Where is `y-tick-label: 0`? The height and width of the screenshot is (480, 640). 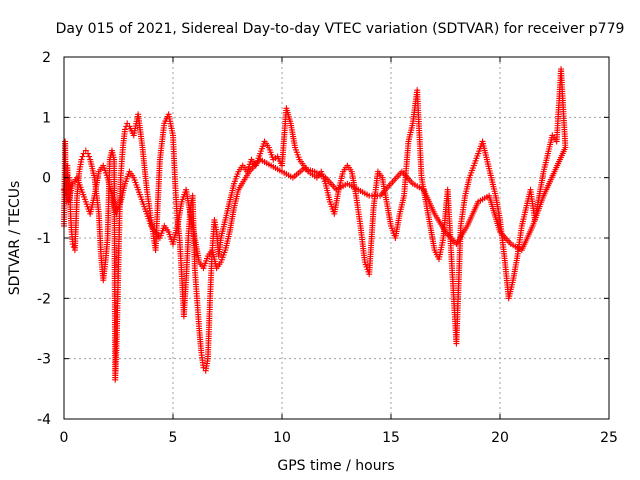
y-tick-label: 0 is located at coordinates (46, 179).